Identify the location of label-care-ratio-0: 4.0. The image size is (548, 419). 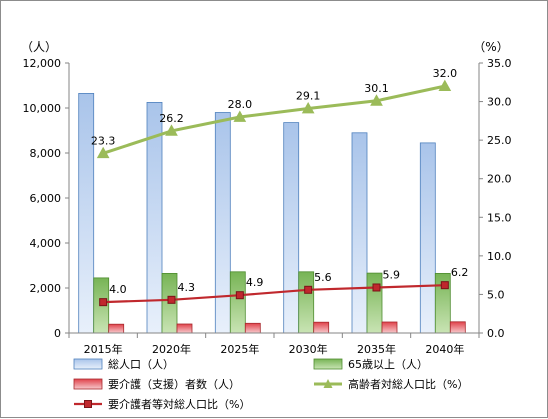
(118, 289).